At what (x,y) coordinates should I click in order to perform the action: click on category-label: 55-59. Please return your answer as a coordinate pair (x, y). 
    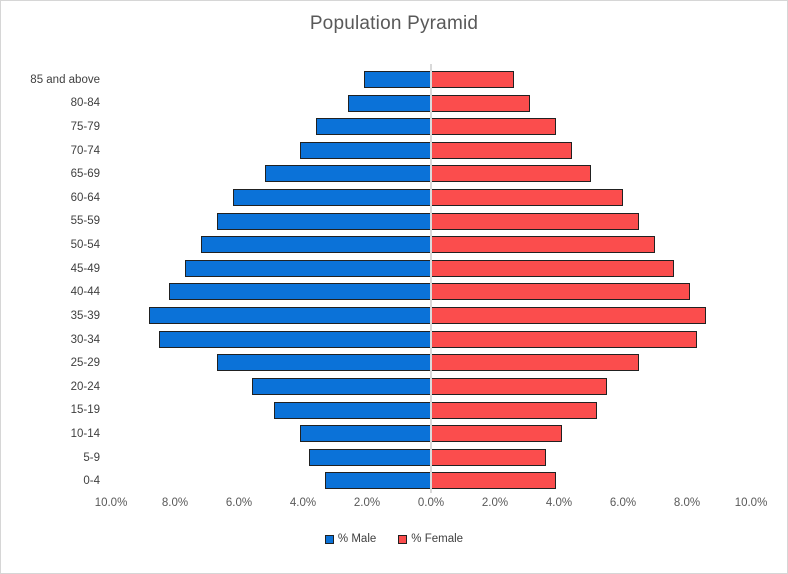
    Looking at the image, I should click on (85, 221).